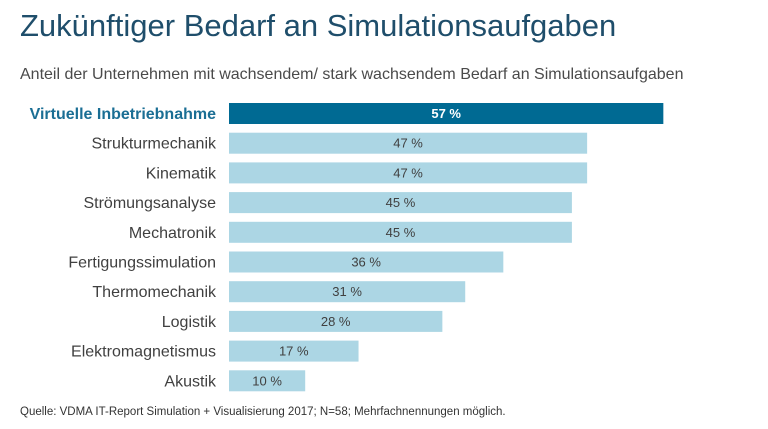  What do you see at coordinates (123, 114) in the screenshot?
I see `category-label-1: Virtuelle Inbetriebnahme` at bounding box center [123, 114].